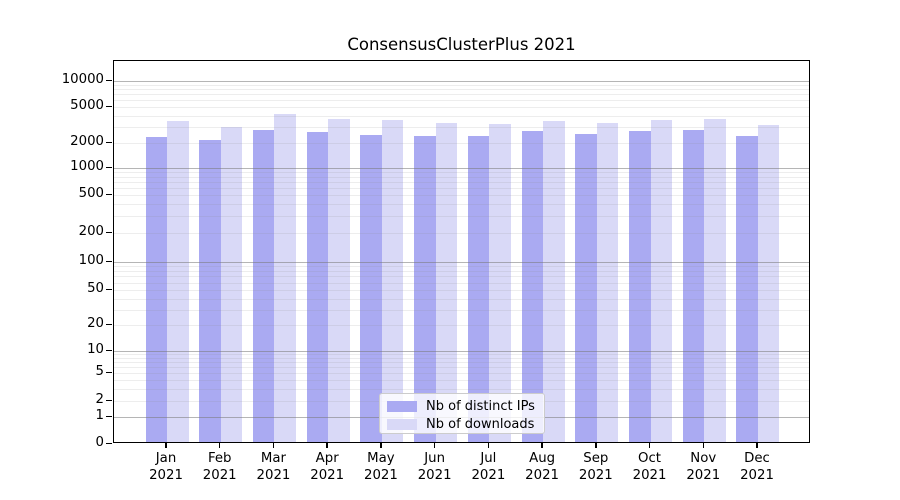  I want to click on x-tick-label: Jun 2021, so click(434, 467).